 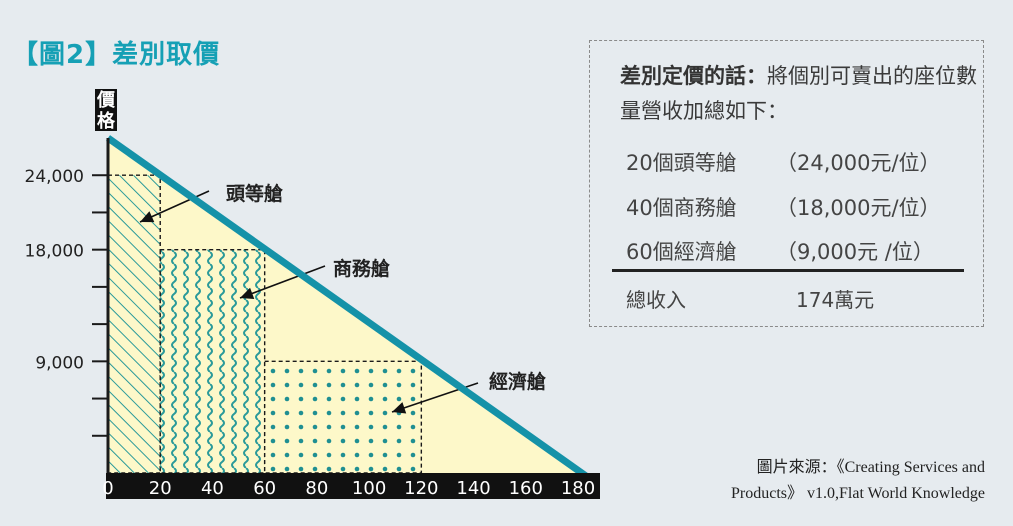 What do you see at coordinates (369, 488) in the screenshot?
I see `x-tick-label: 100` at bounding box center [369, 488].